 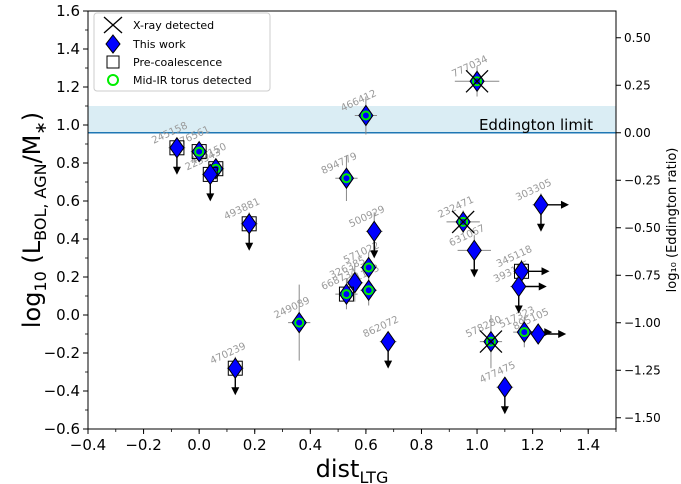 I want to click on y-axis-title-log-subscript: 10, so click(x=40, y=281).